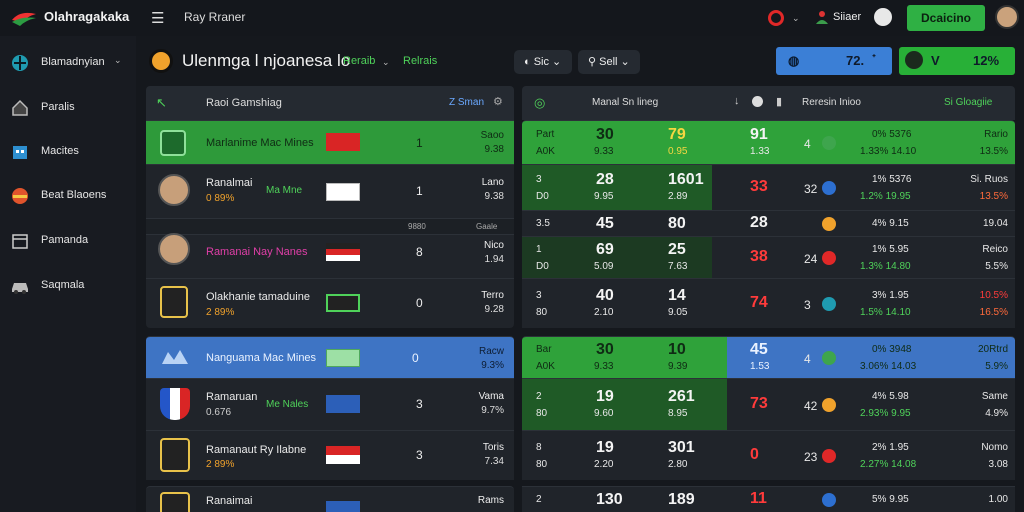 Image resolution: width=1024 pixels, height=512 pixels. Describe the element at coordinates (834, 61) in the screenshot. I see `odds-chip-blue: ◍ 72. ᐩ` at that location.